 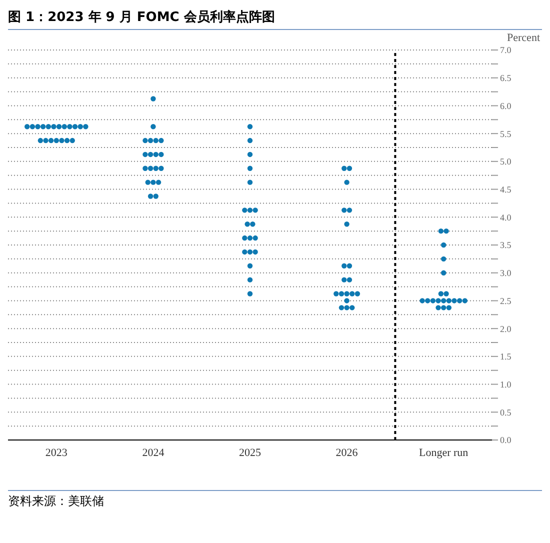 What do you see at coordinates (444, 452) in the screenshot?
I see `x-tick-label: Longer run` at bounding box center [444, 452].